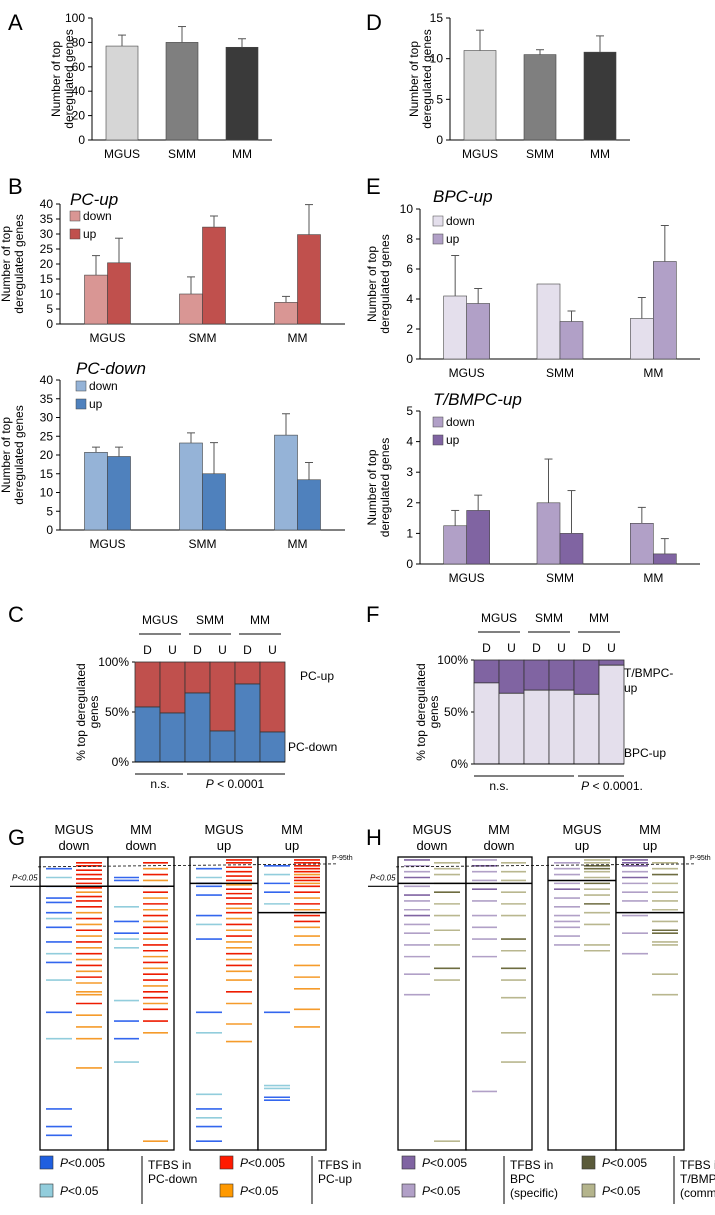 This screenshot has height=1215, width=715. What do you see at coordinates (16, 614) in the screenshot?
I see `panel-label-c: C` at bounding box center [16, 614].